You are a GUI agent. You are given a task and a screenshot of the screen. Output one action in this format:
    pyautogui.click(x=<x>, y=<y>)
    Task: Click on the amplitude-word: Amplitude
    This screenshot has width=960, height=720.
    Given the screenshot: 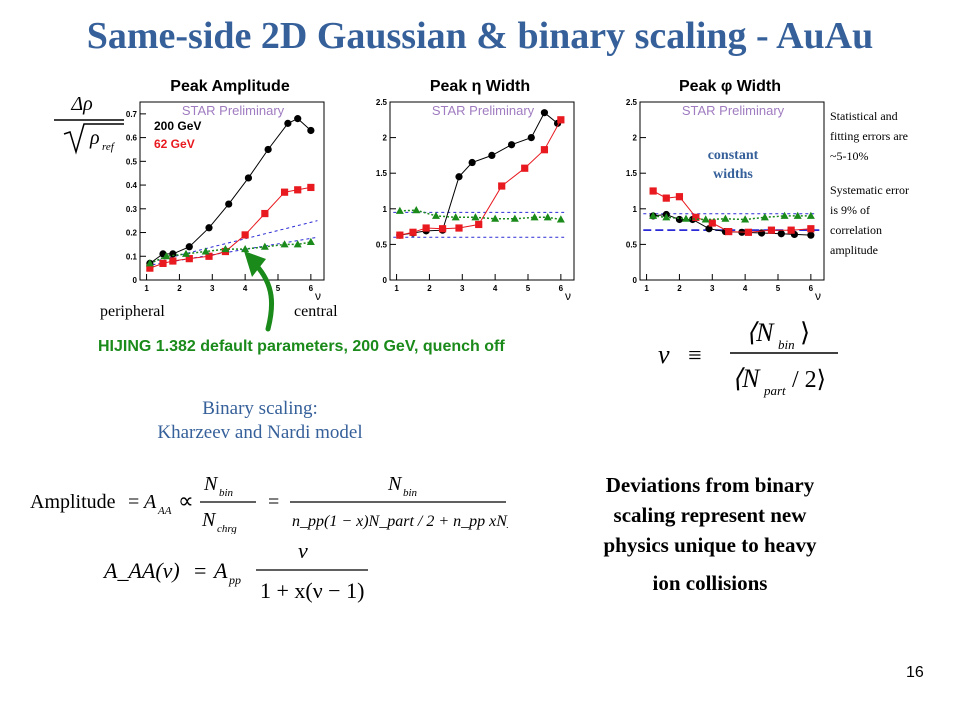 What is the action you would take?
    pyautogui.click(x=73, y=502)
    